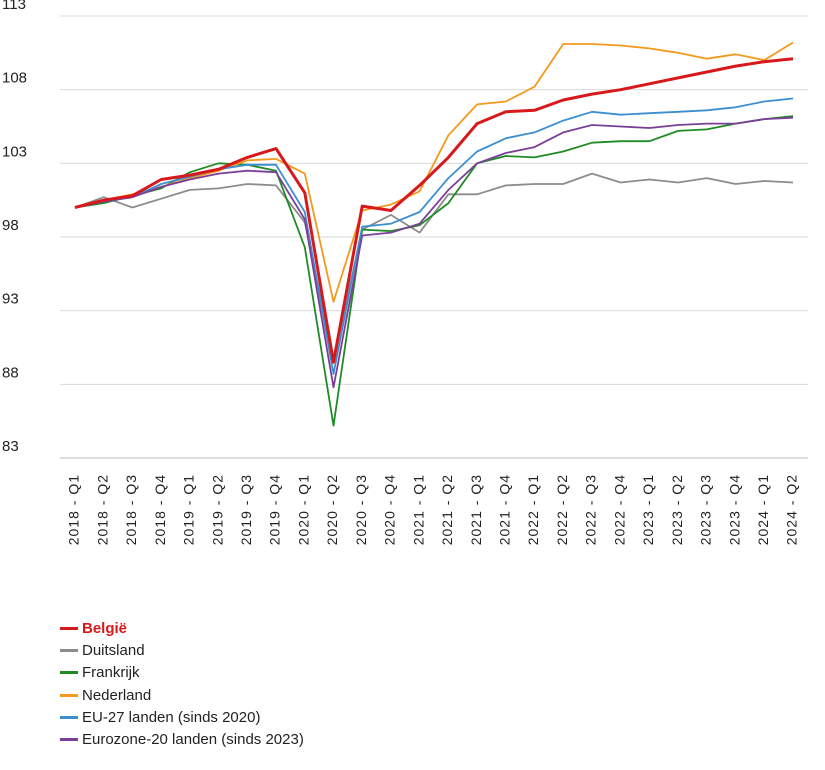 This screenshot has height=770, width=825. I want to click on legend-label: België, so click(105, 628).